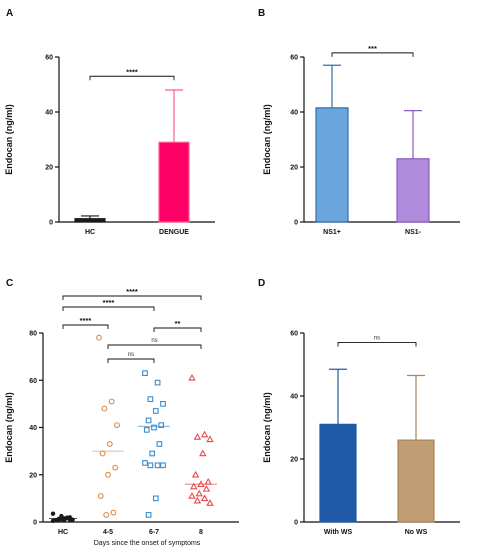 The image size is (484, 550). I want to click on panel-letter: C, so click(9, 283).